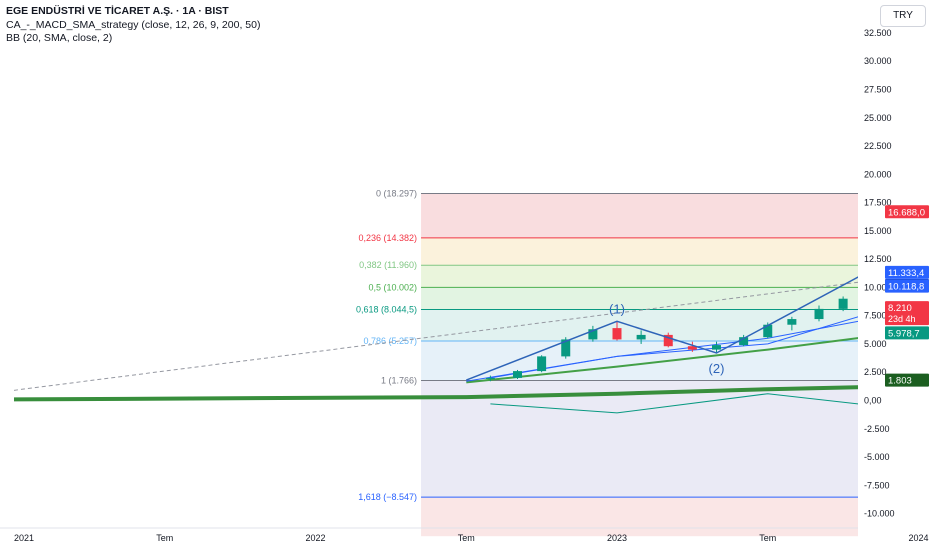 The image size is (932, 550). Describe the element at coordinates (878, 203) in the screenshot. I see `y-tick-label: 17.500` at that location.